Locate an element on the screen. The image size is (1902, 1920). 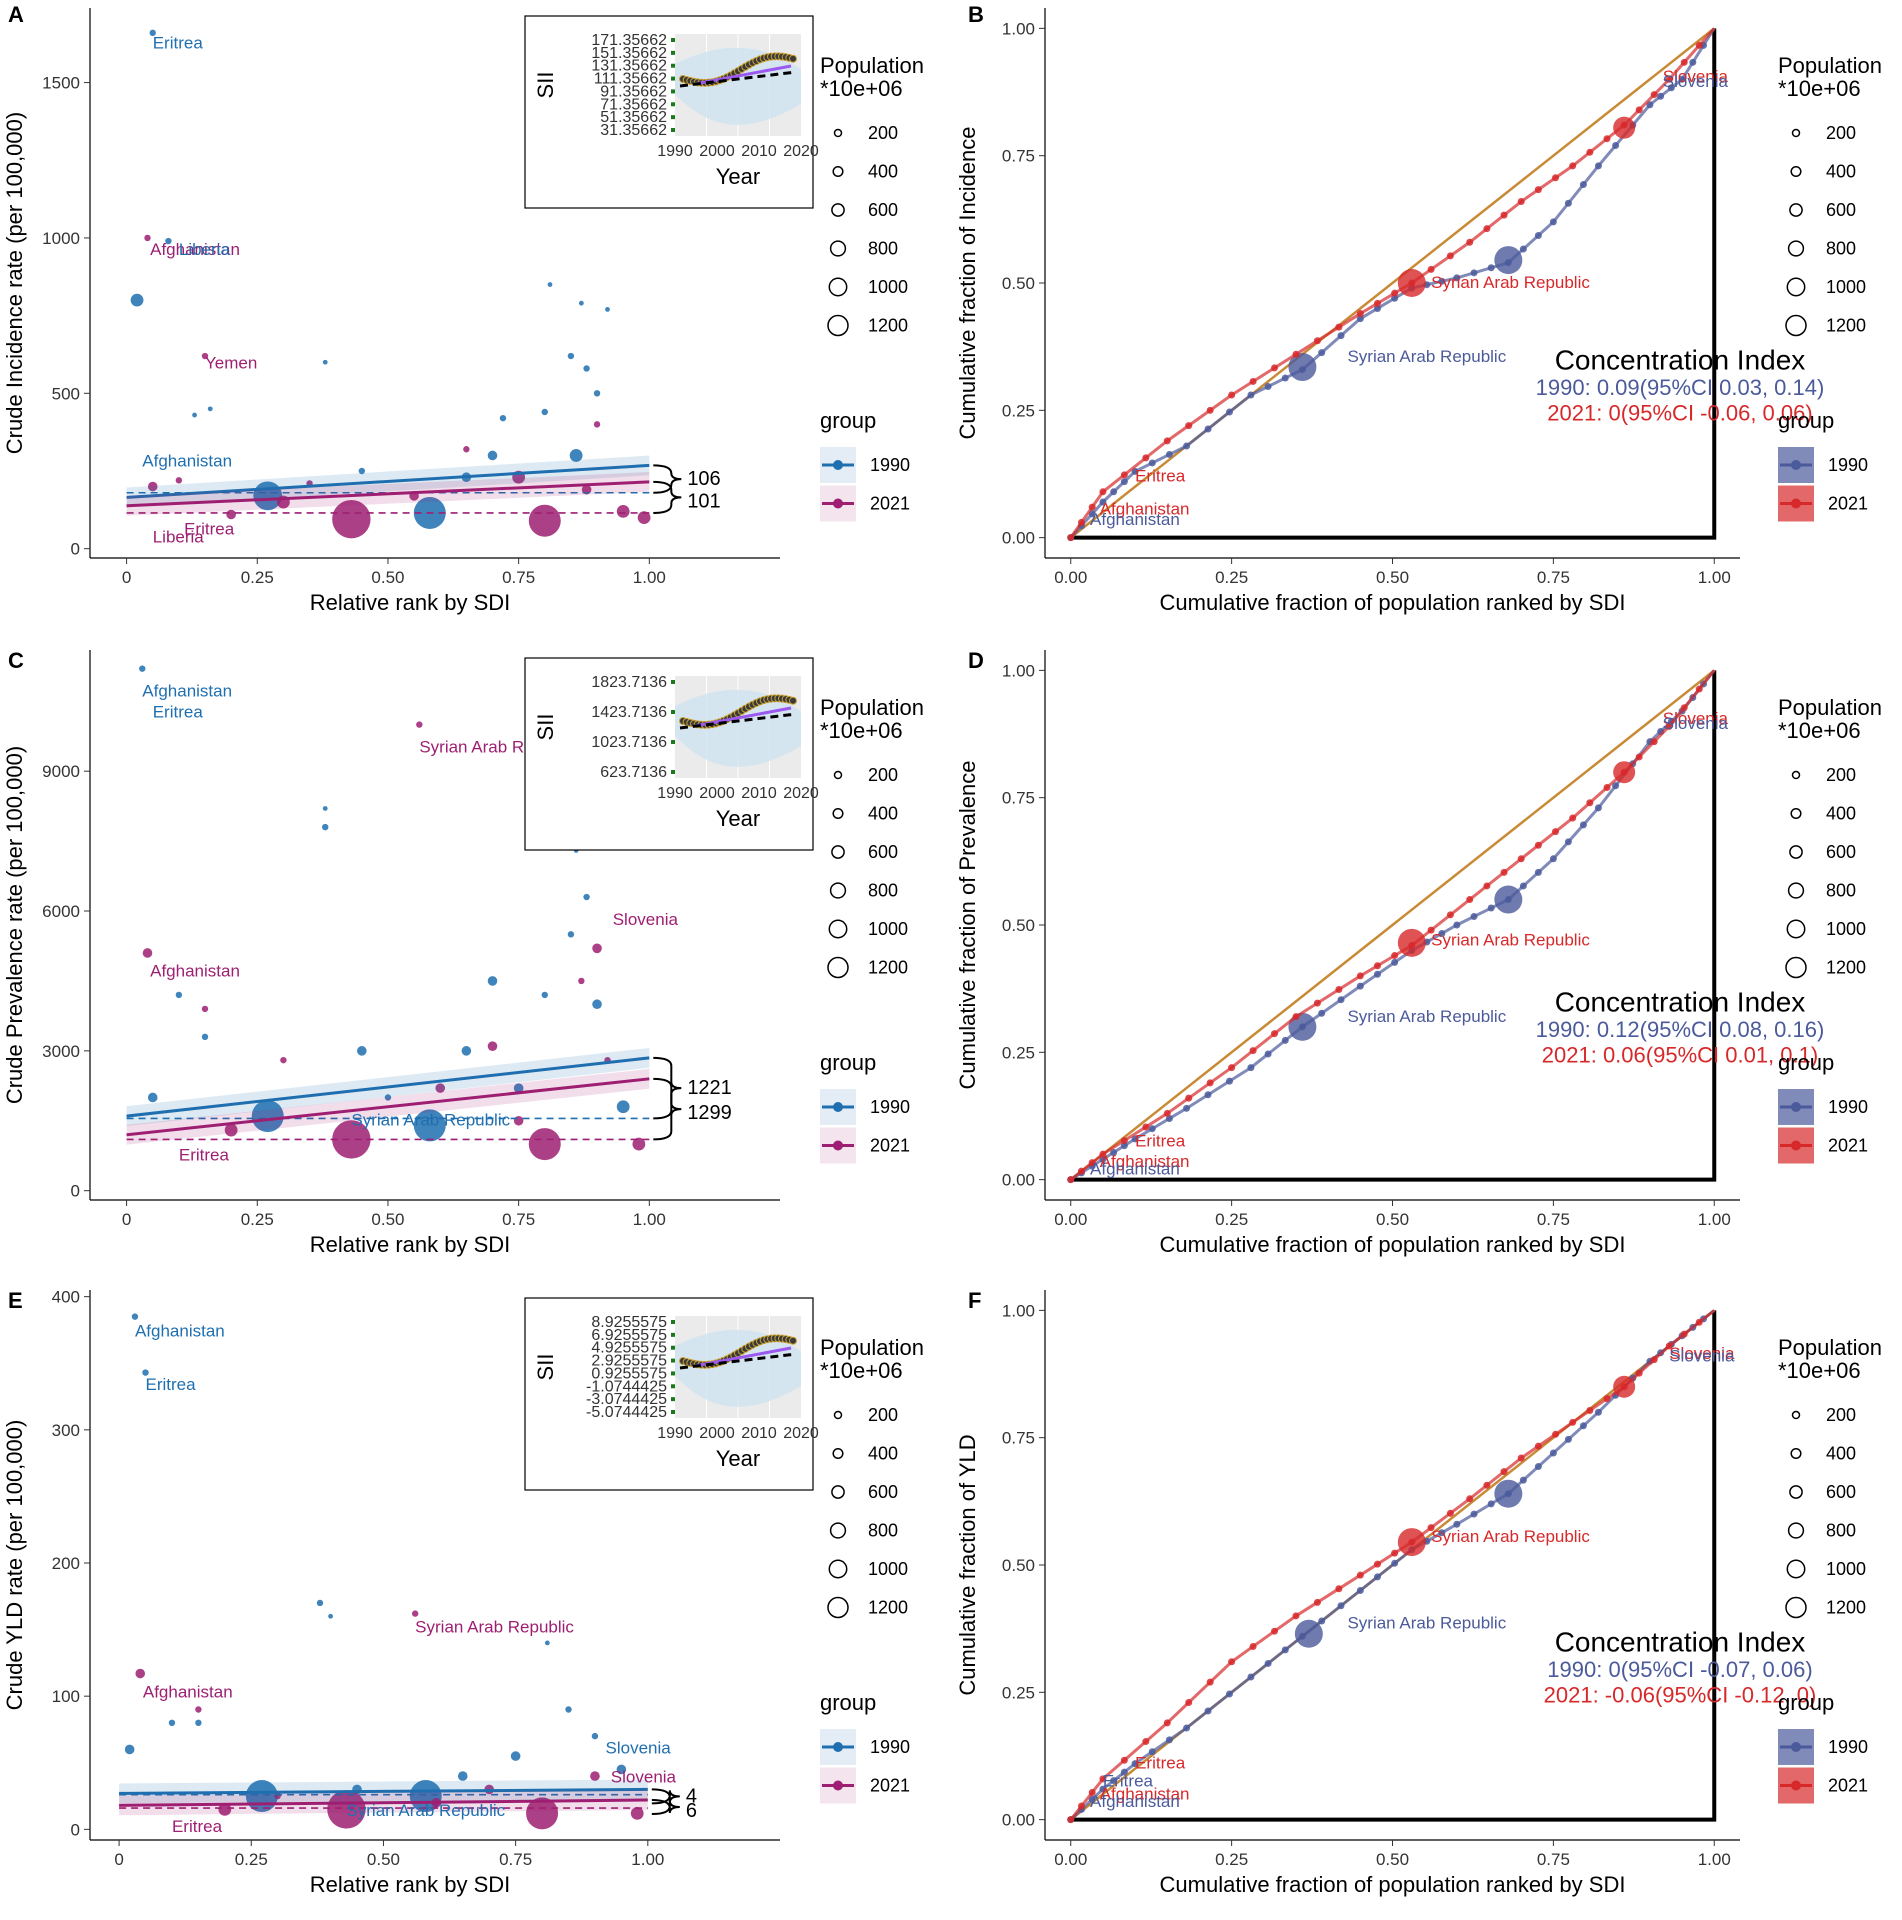
y-tick-label: 300 is located at coordinates (66, 1430).